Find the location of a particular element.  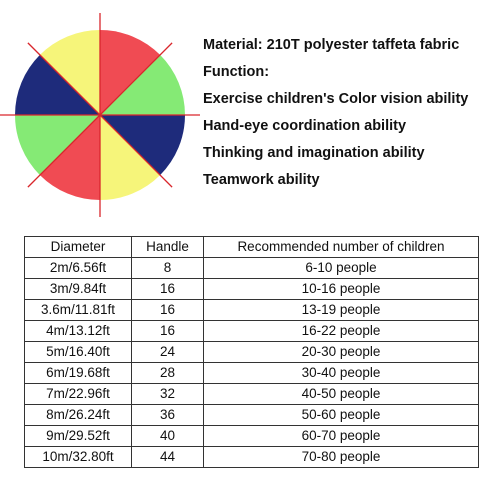

table-row: 5m/16.40ft 24 20-30 people is located at coordinates (251, 352).